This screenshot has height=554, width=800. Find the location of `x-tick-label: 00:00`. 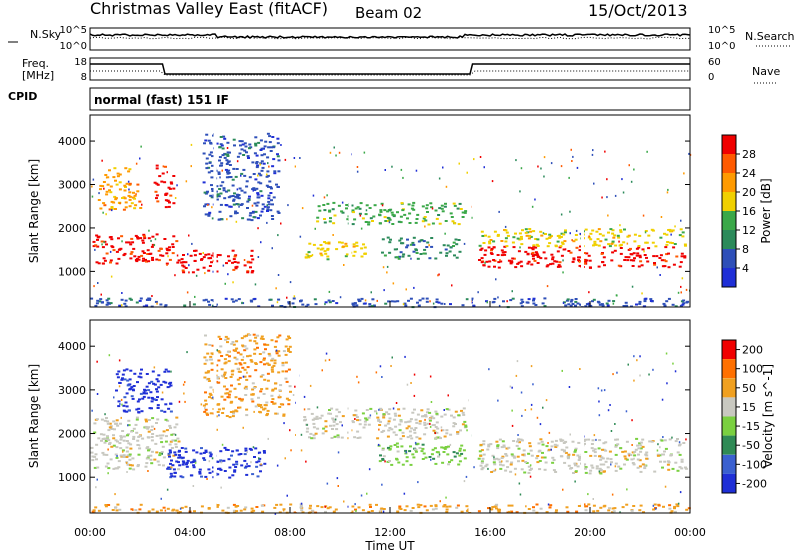

x-tick-label: 00:00 is located at coordinates (690, 532).